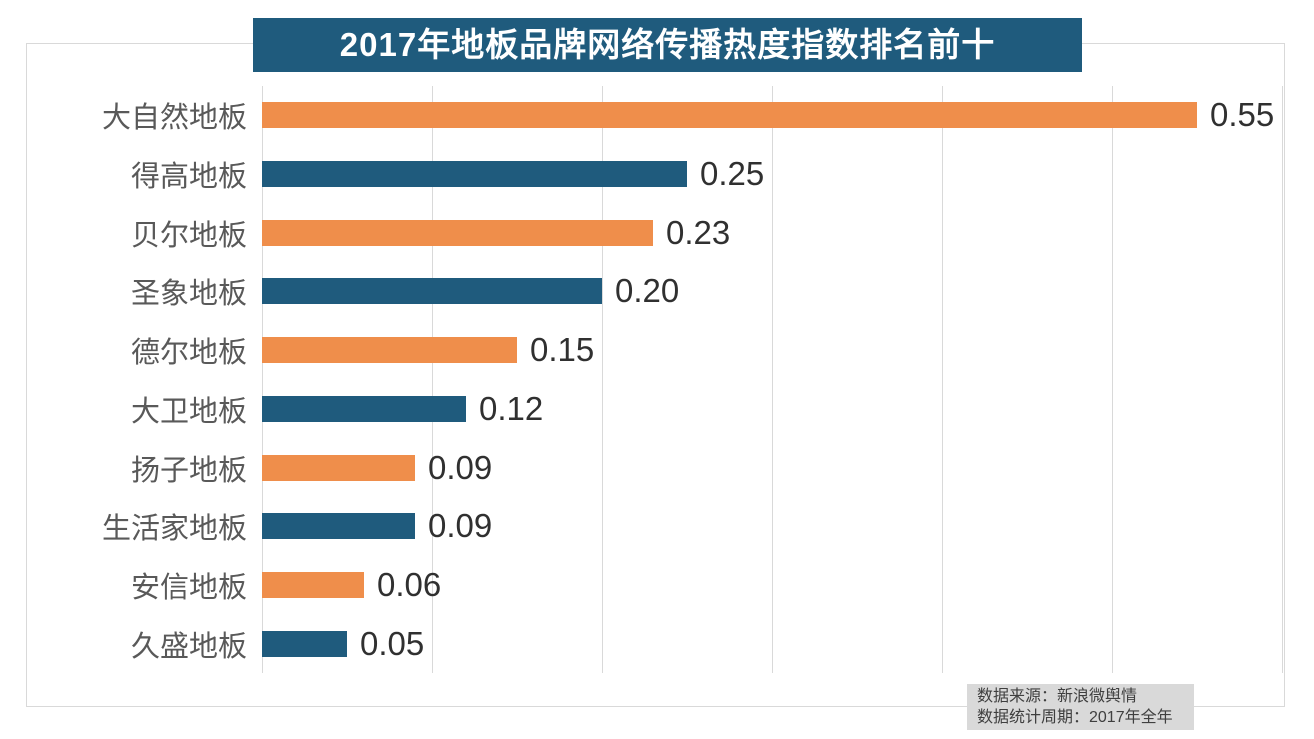 This screenshot has width=1314, height=739. I want to click on category-label: 大卫地板, so click(188, 411).